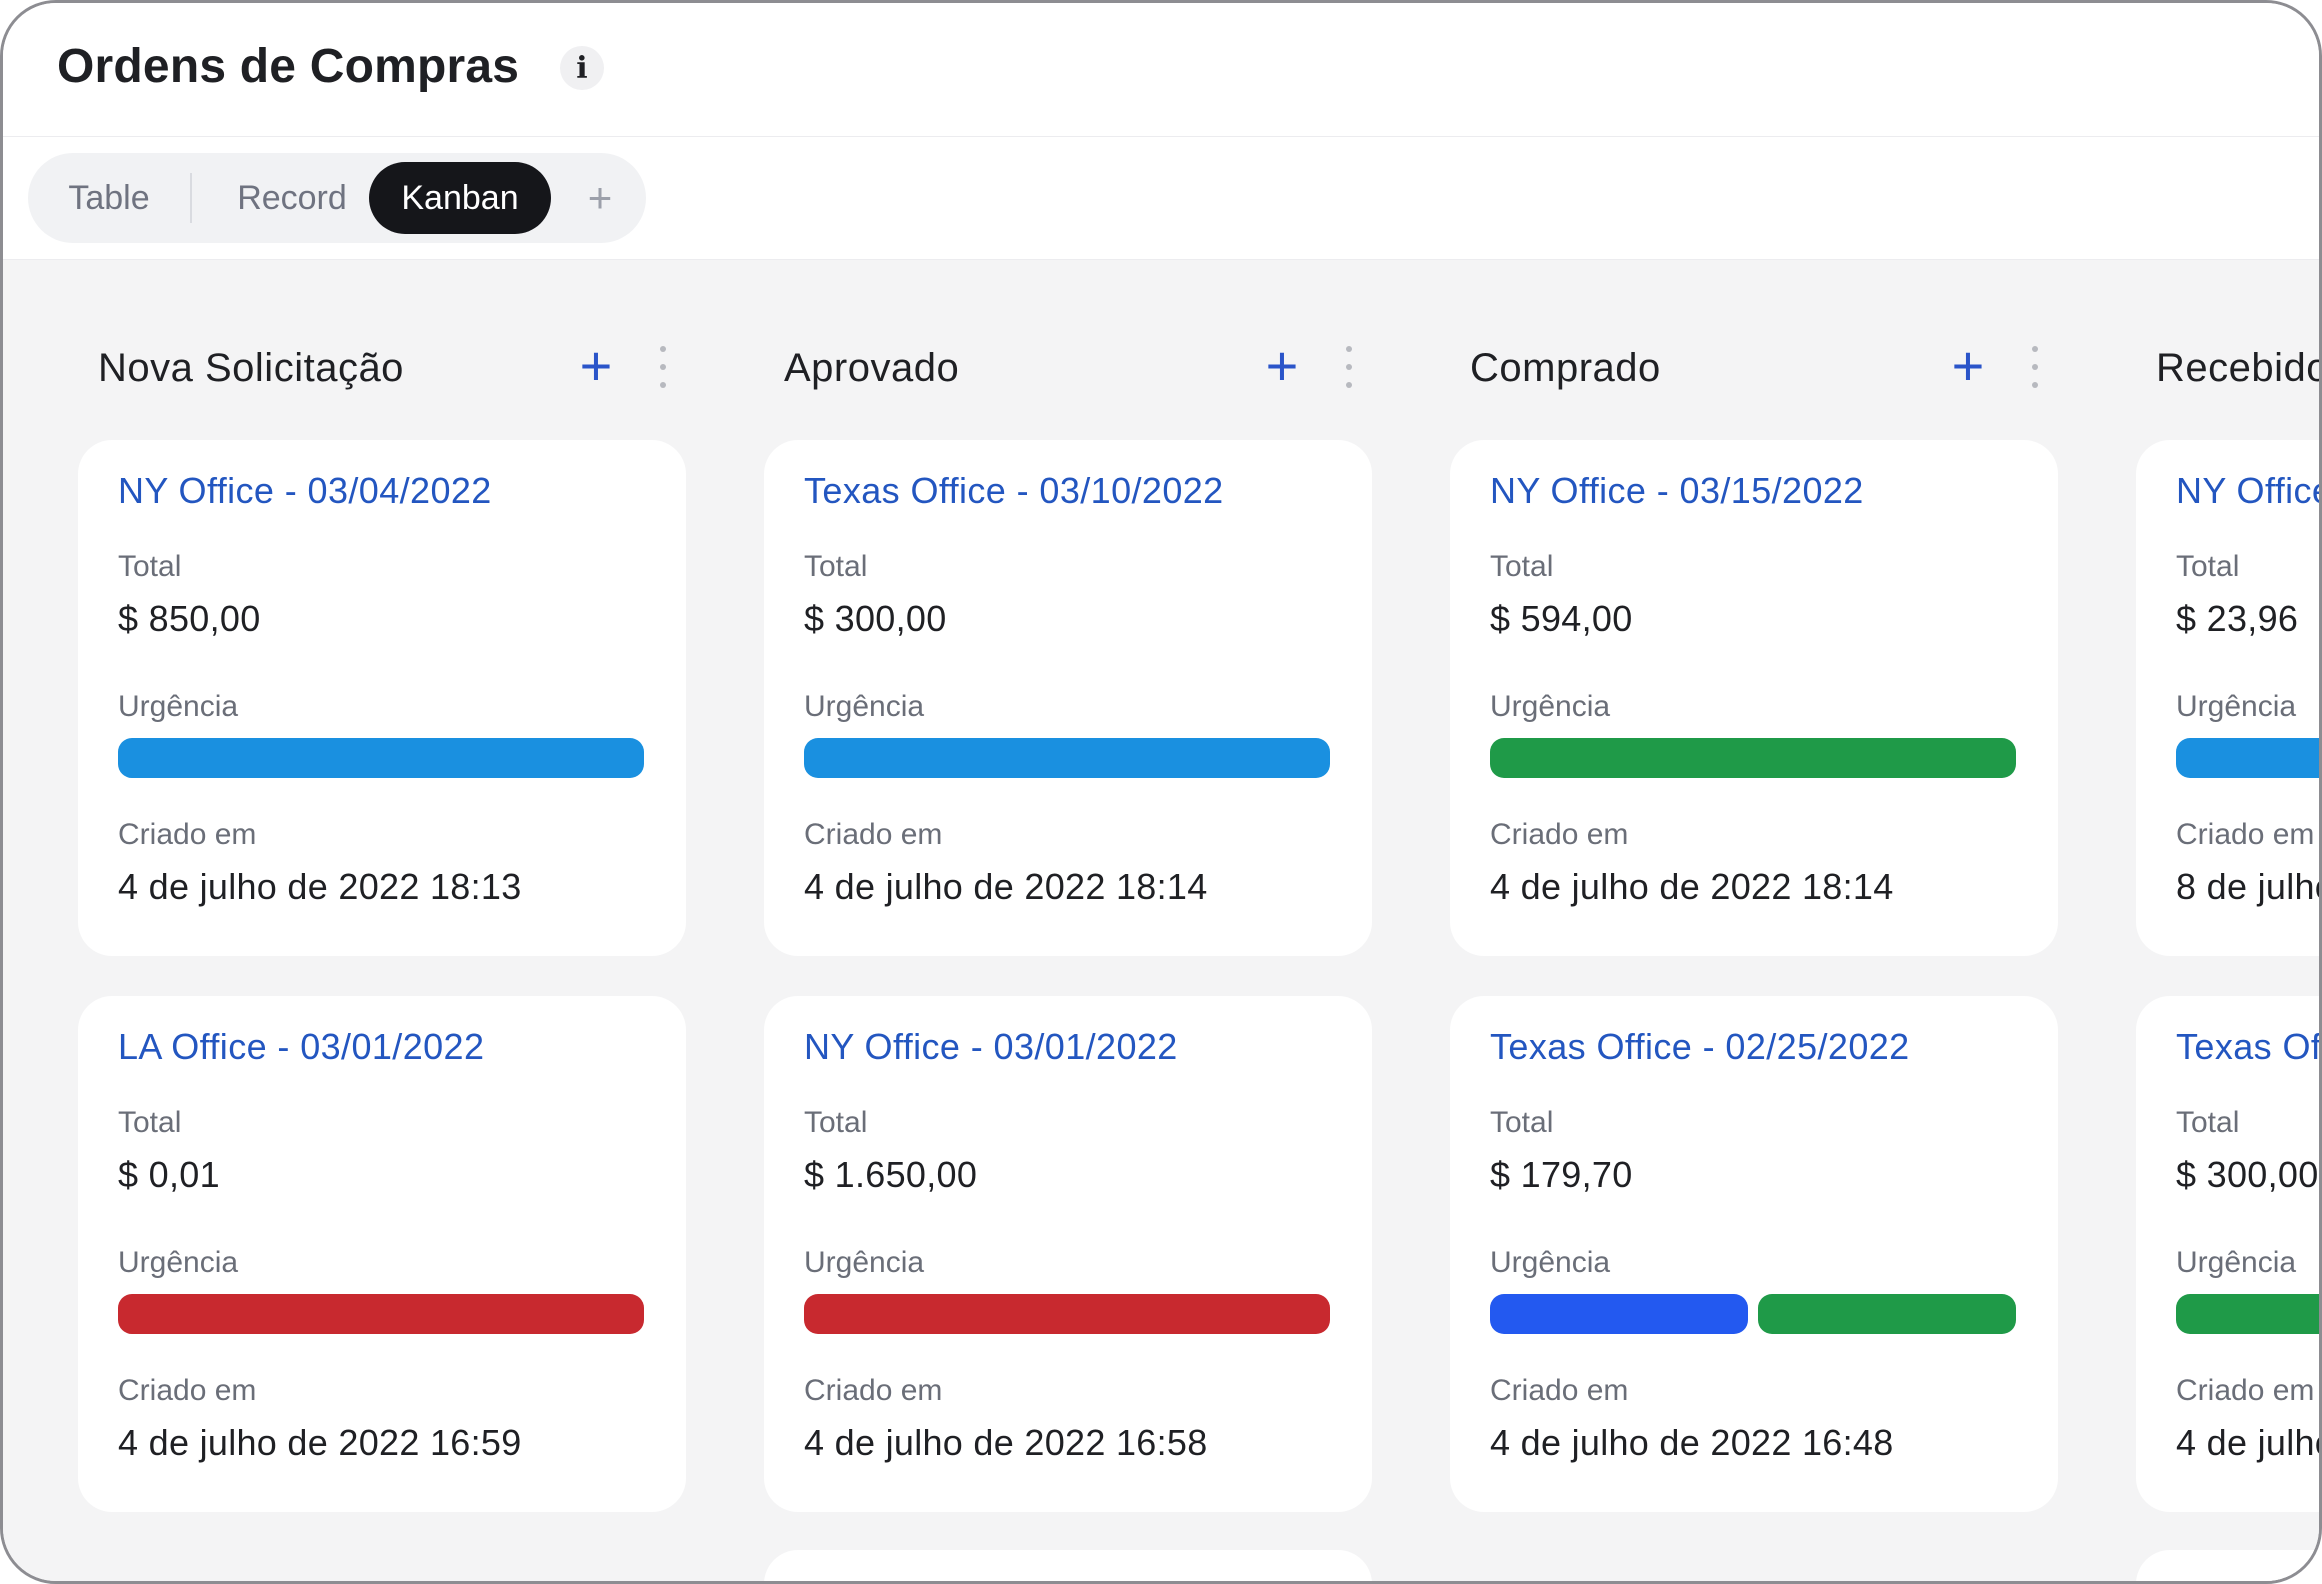 This screenshot has height=1584, width=2322. I want to click on created-value: 4 de julho, so click(2249, 1442).